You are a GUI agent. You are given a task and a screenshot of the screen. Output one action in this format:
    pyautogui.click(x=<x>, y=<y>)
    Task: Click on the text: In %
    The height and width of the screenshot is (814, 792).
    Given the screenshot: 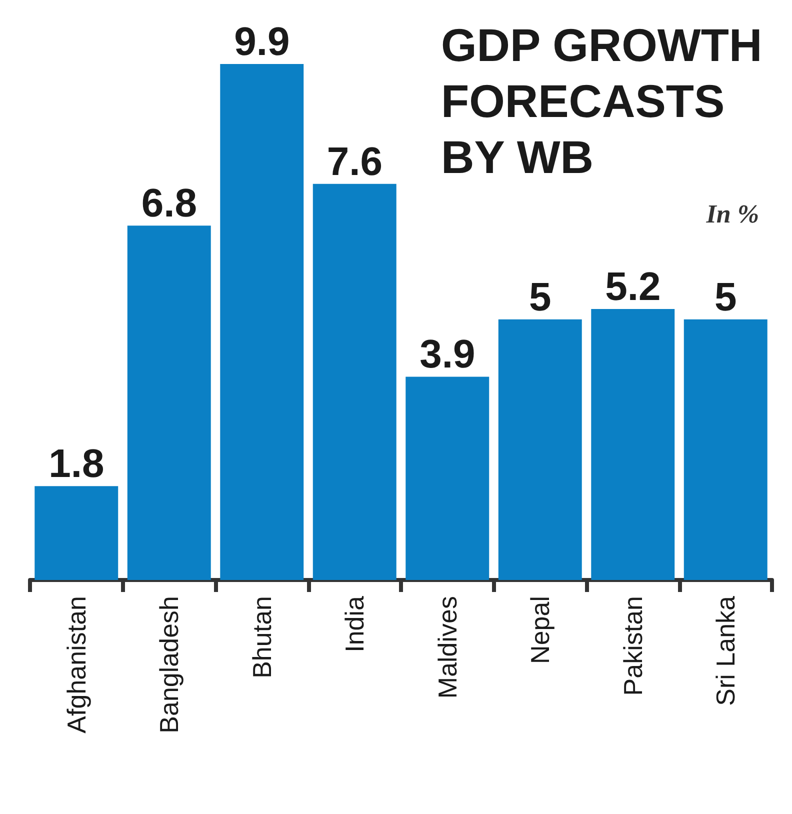 What is the action you would take?
    pyautogui.click(x=732, y=214)
    